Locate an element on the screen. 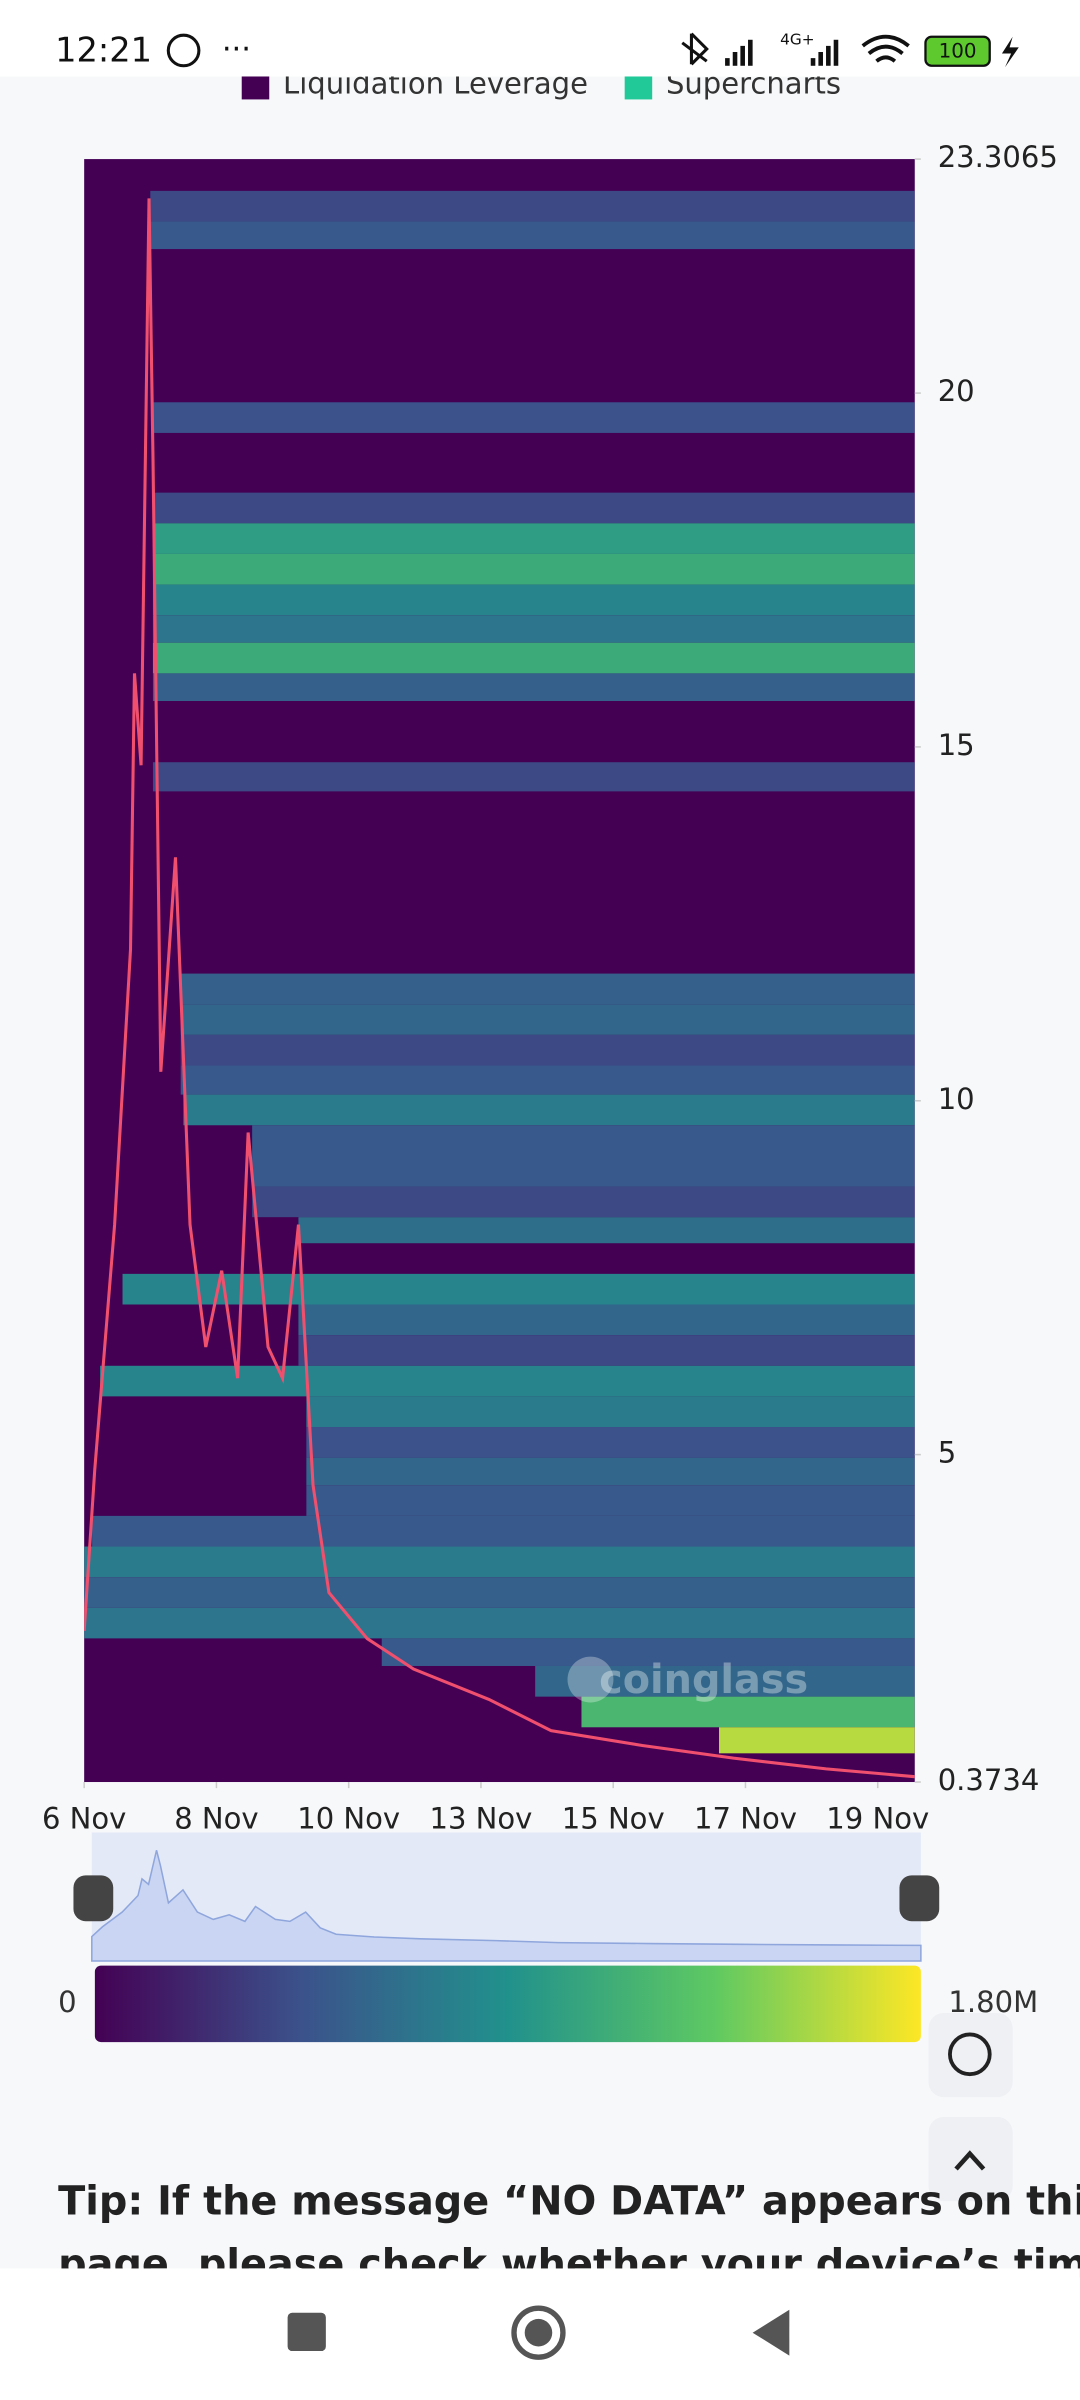 This screenshot has width=1080, height=2400. feedback-button is located at coordinates (970, 2055).